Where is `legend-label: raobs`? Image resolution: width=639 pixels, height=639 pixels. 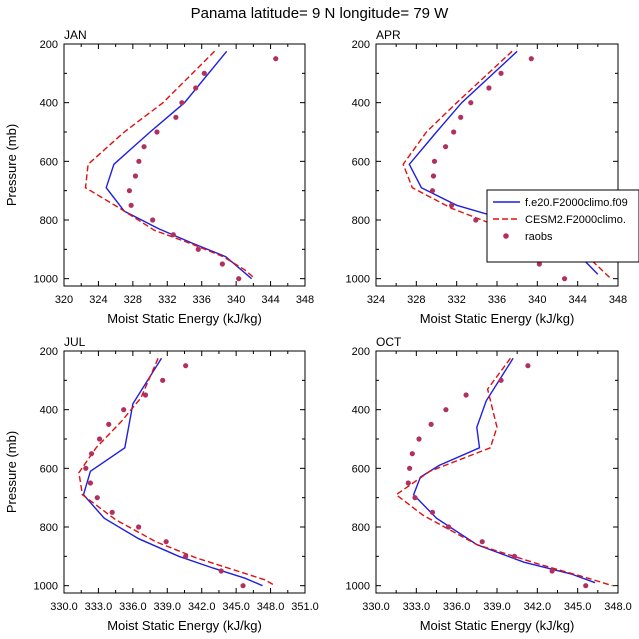 legend-label: raobs is located at coordinates (539, 237).